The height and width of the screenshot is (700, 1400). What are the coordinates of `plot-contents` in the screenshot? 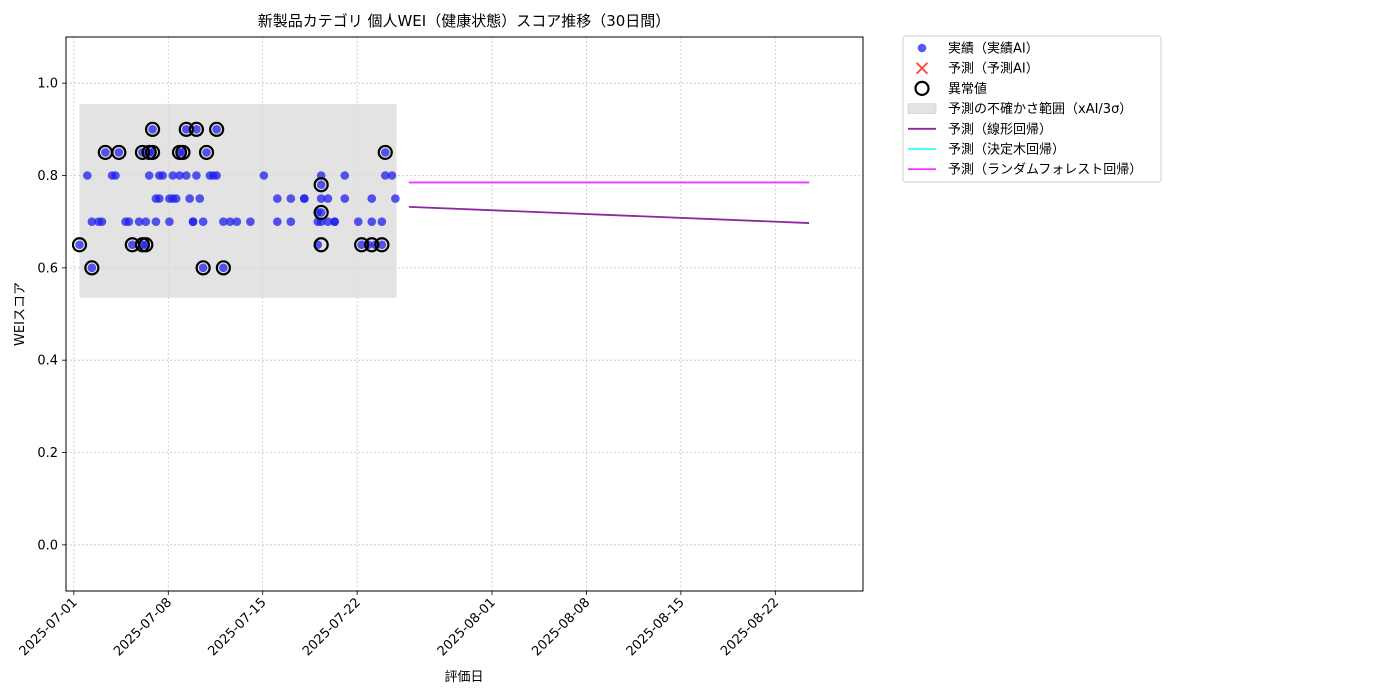 It's located at (440, 200).